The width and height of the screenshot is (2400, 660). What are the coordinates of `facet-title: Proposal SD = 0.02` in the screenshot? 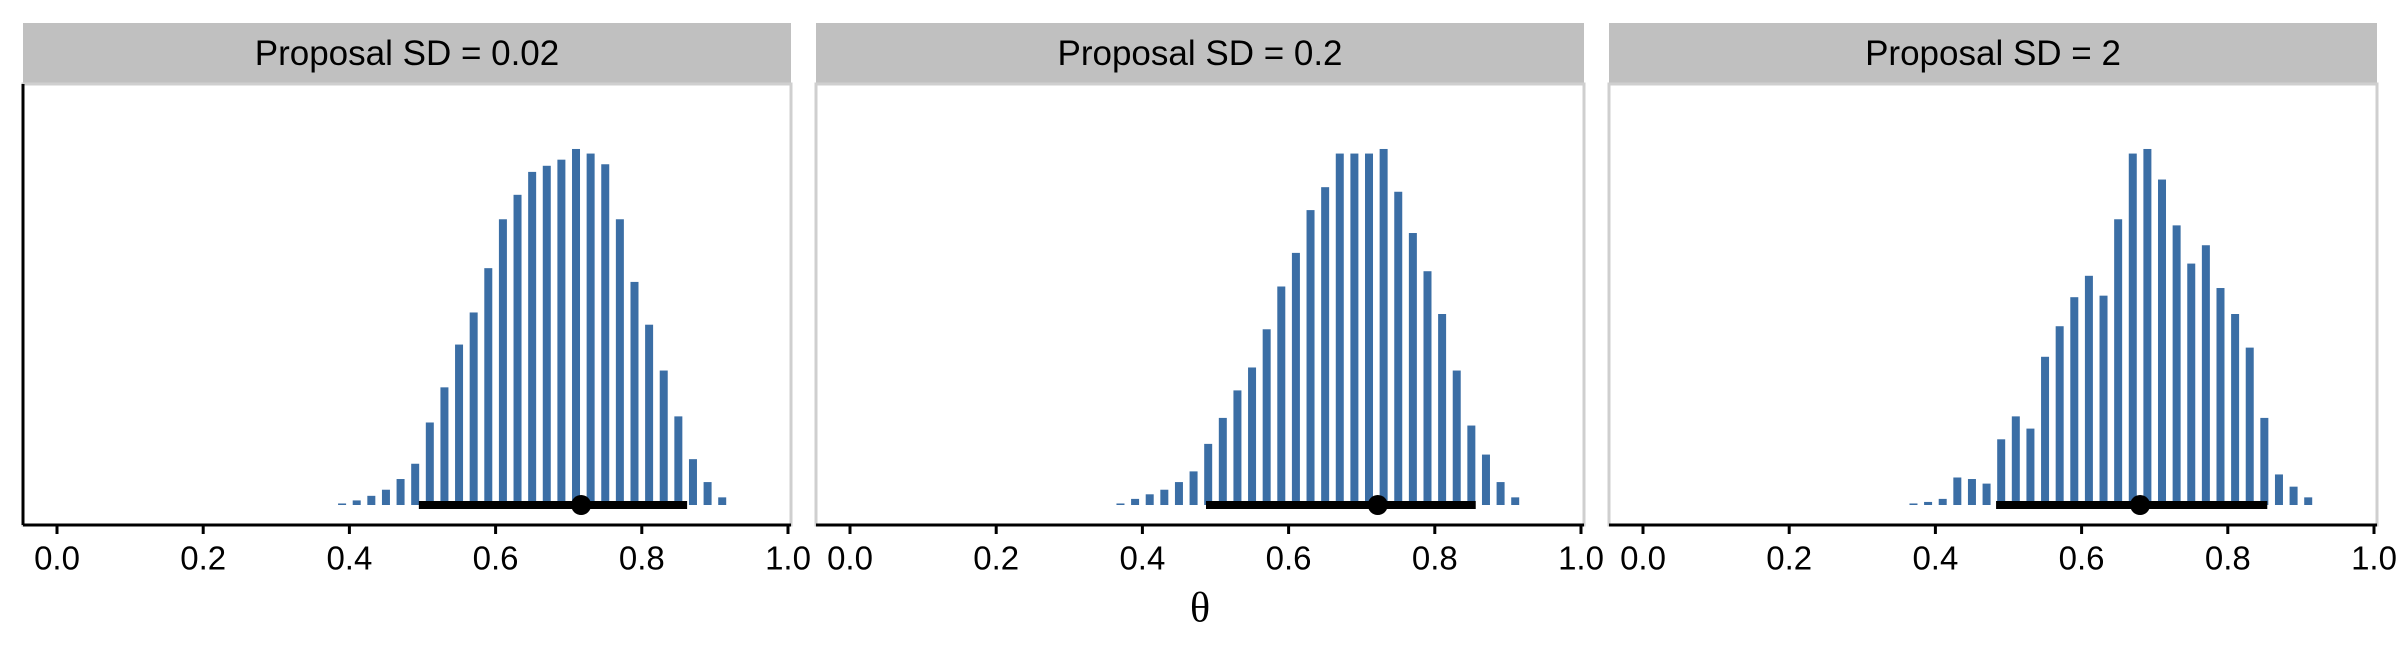 It's located at (407, 53).